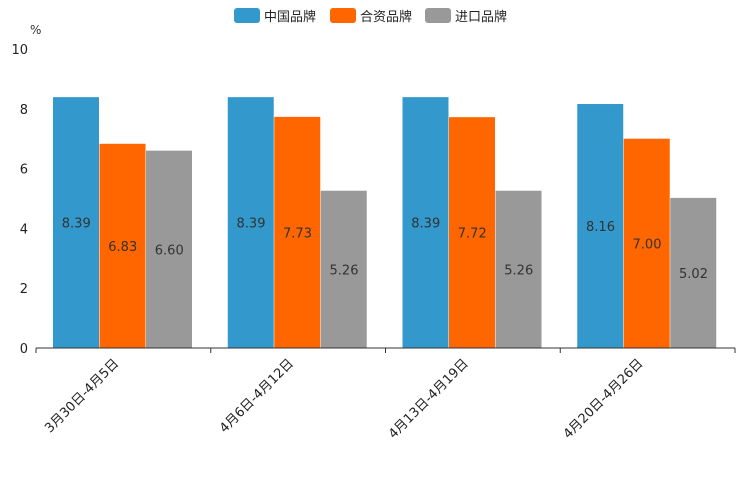  Describe the element at coordinates (24, 170) in the screenshot. I see `y-tick-label: 6` at that location.